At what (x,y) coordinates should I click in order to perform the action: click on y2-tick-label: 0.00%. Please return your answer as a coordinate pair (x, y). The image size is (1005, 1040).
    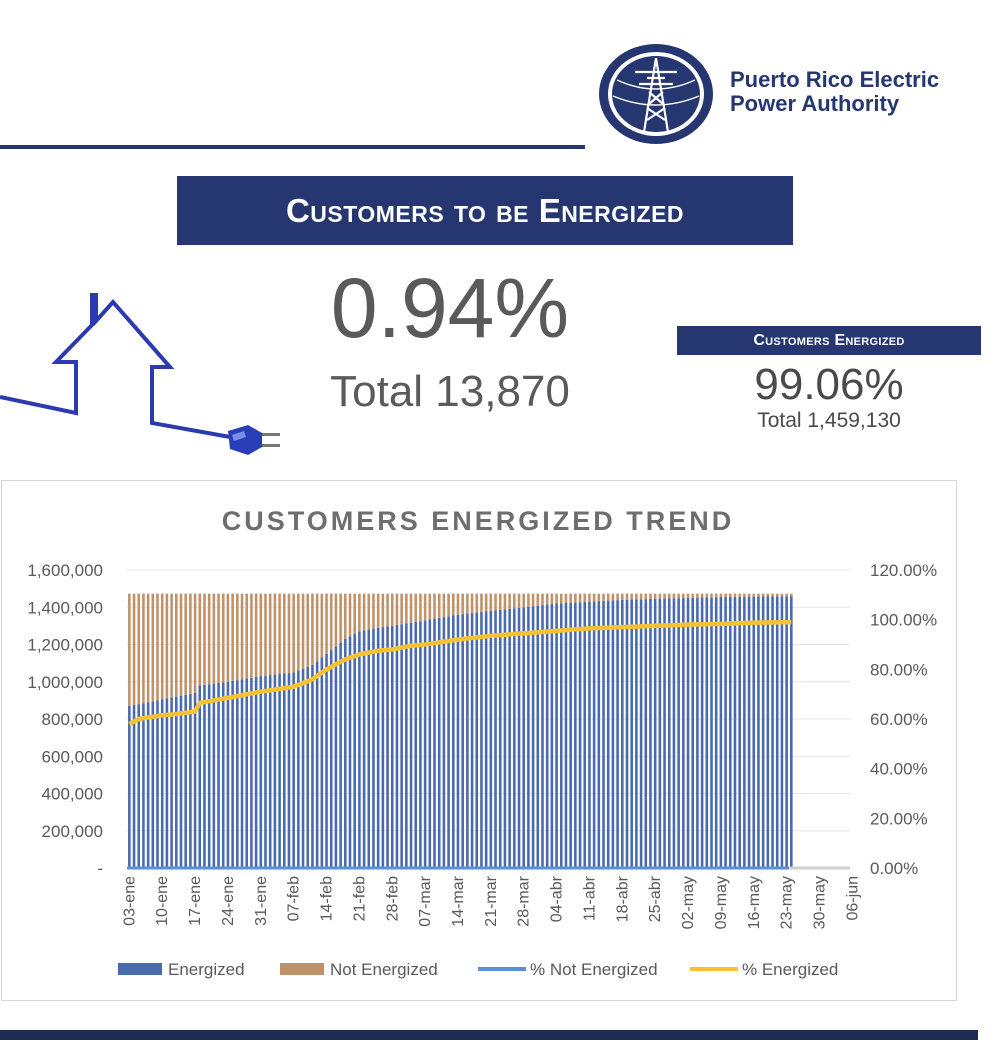
    Looking at the image, I should click on (894, 868).